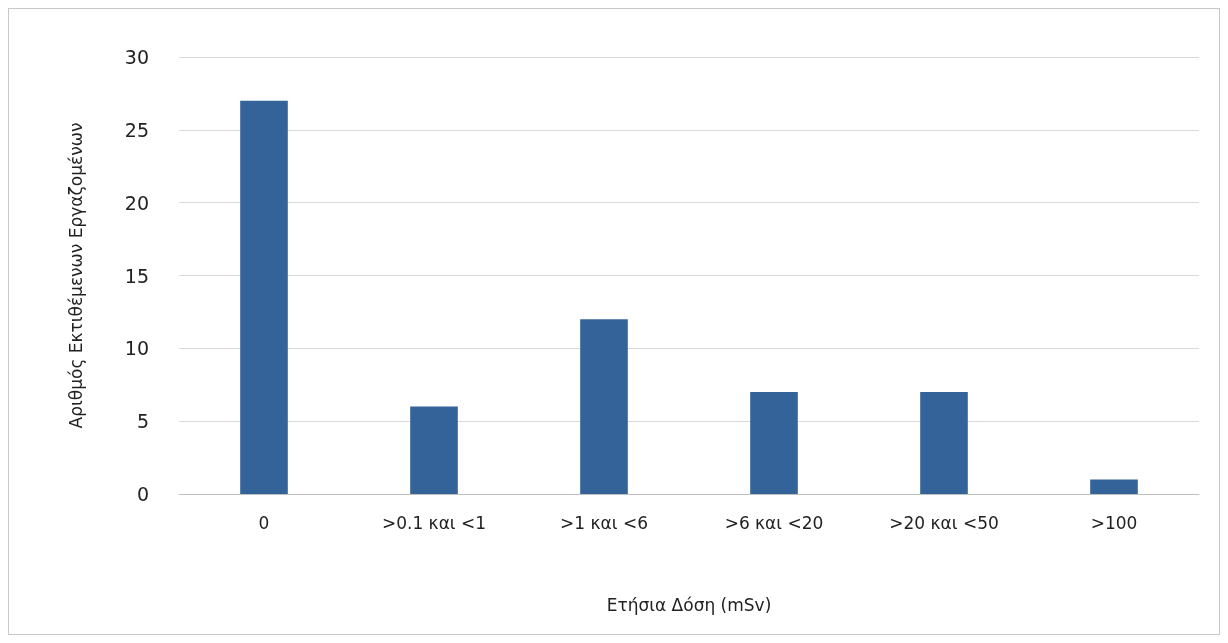  I want to click on y-tick-label: 10, so click(136, 348).